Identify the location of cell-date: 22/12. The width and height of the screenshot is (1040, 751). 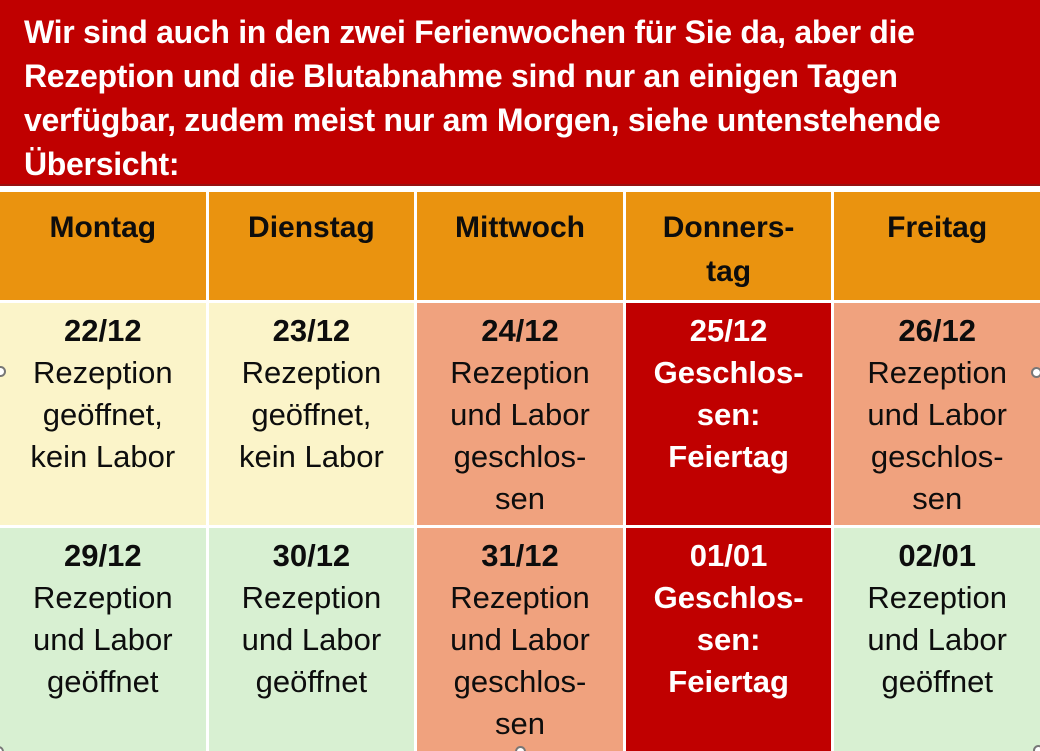
(103, 330).